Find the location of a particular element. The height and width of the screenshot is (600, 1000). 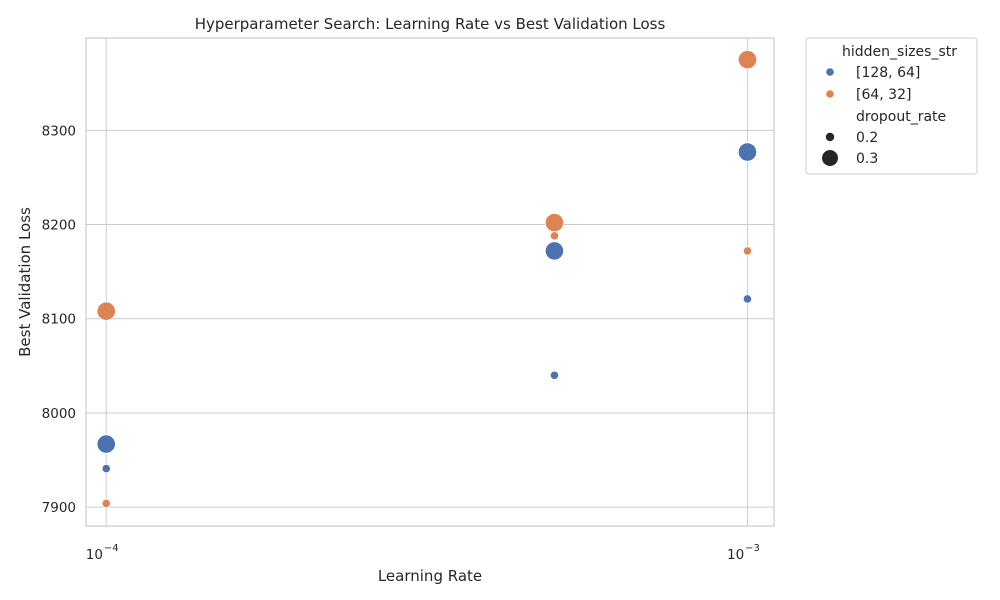

legend-frame is located at coordinates (891, 106).